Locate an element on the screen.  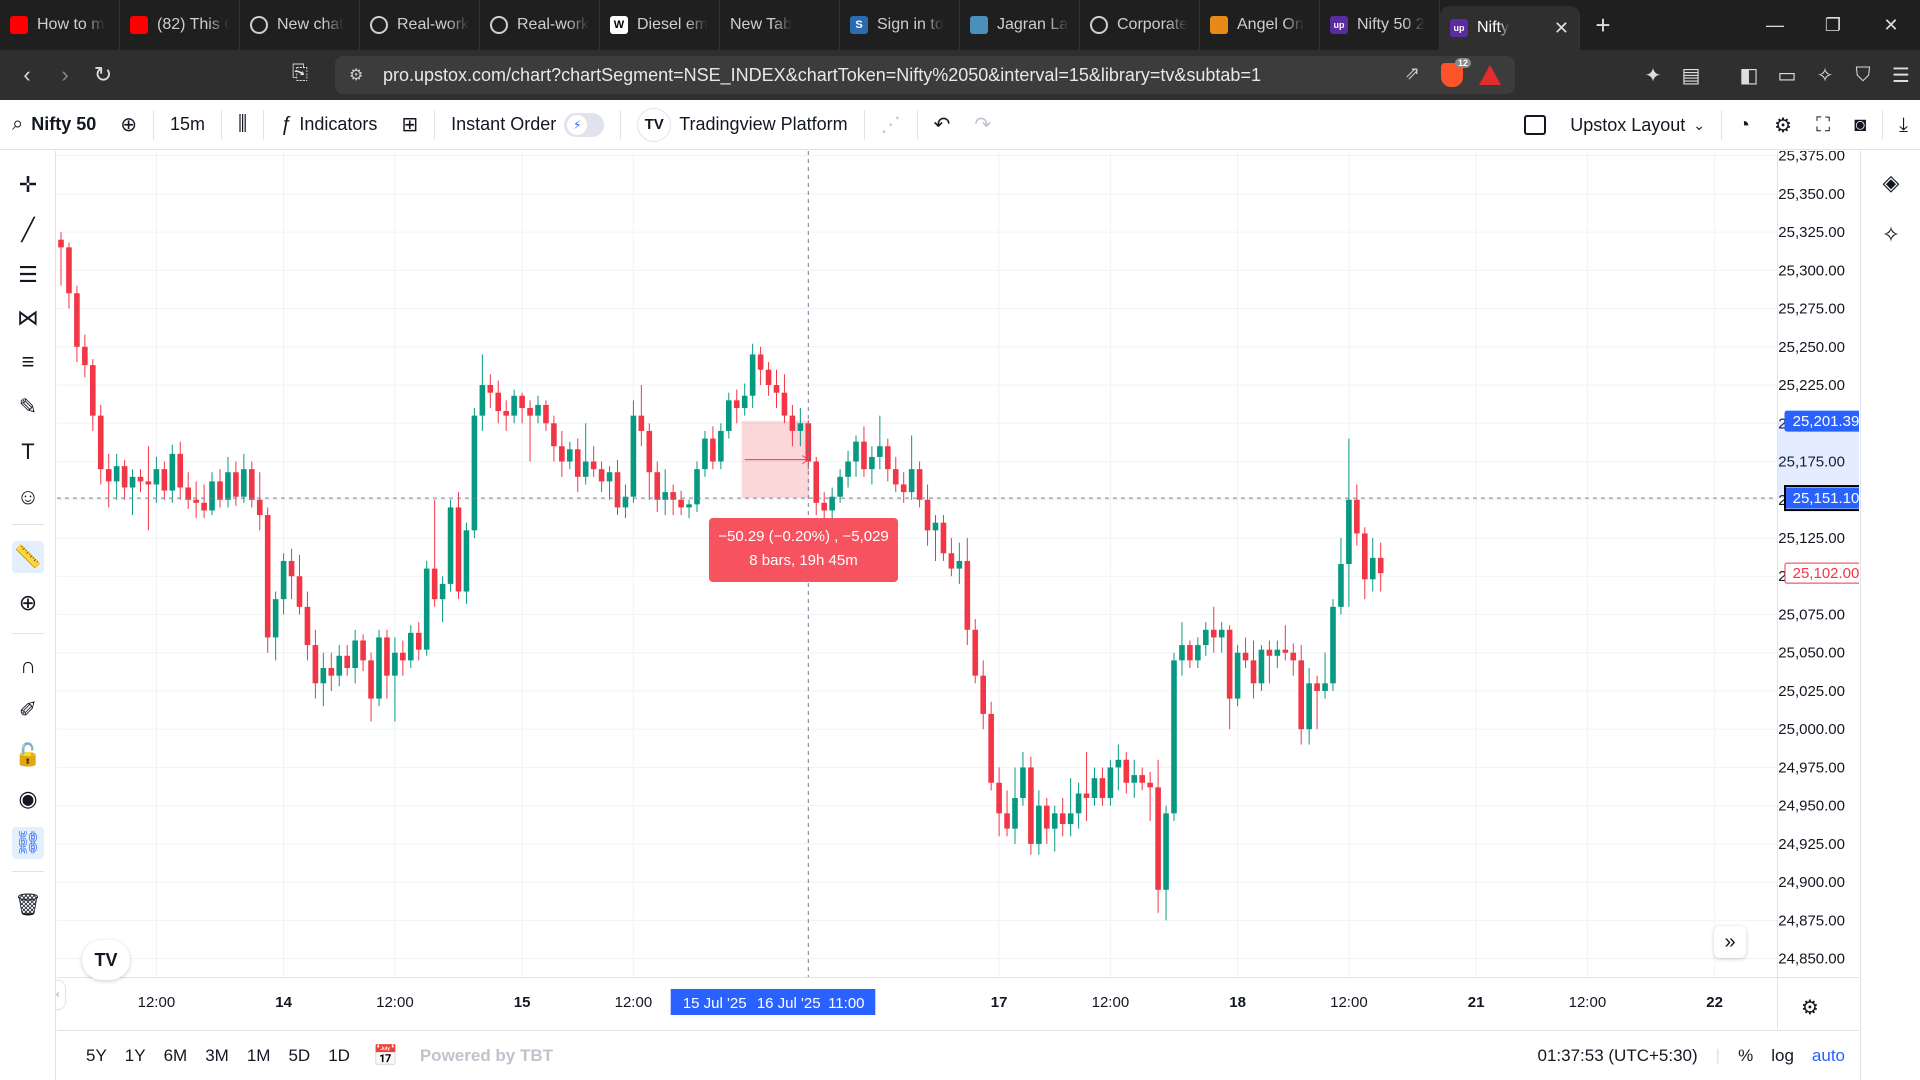
zoom-in-icon: ⊕ is located at coordinates (28, 602).